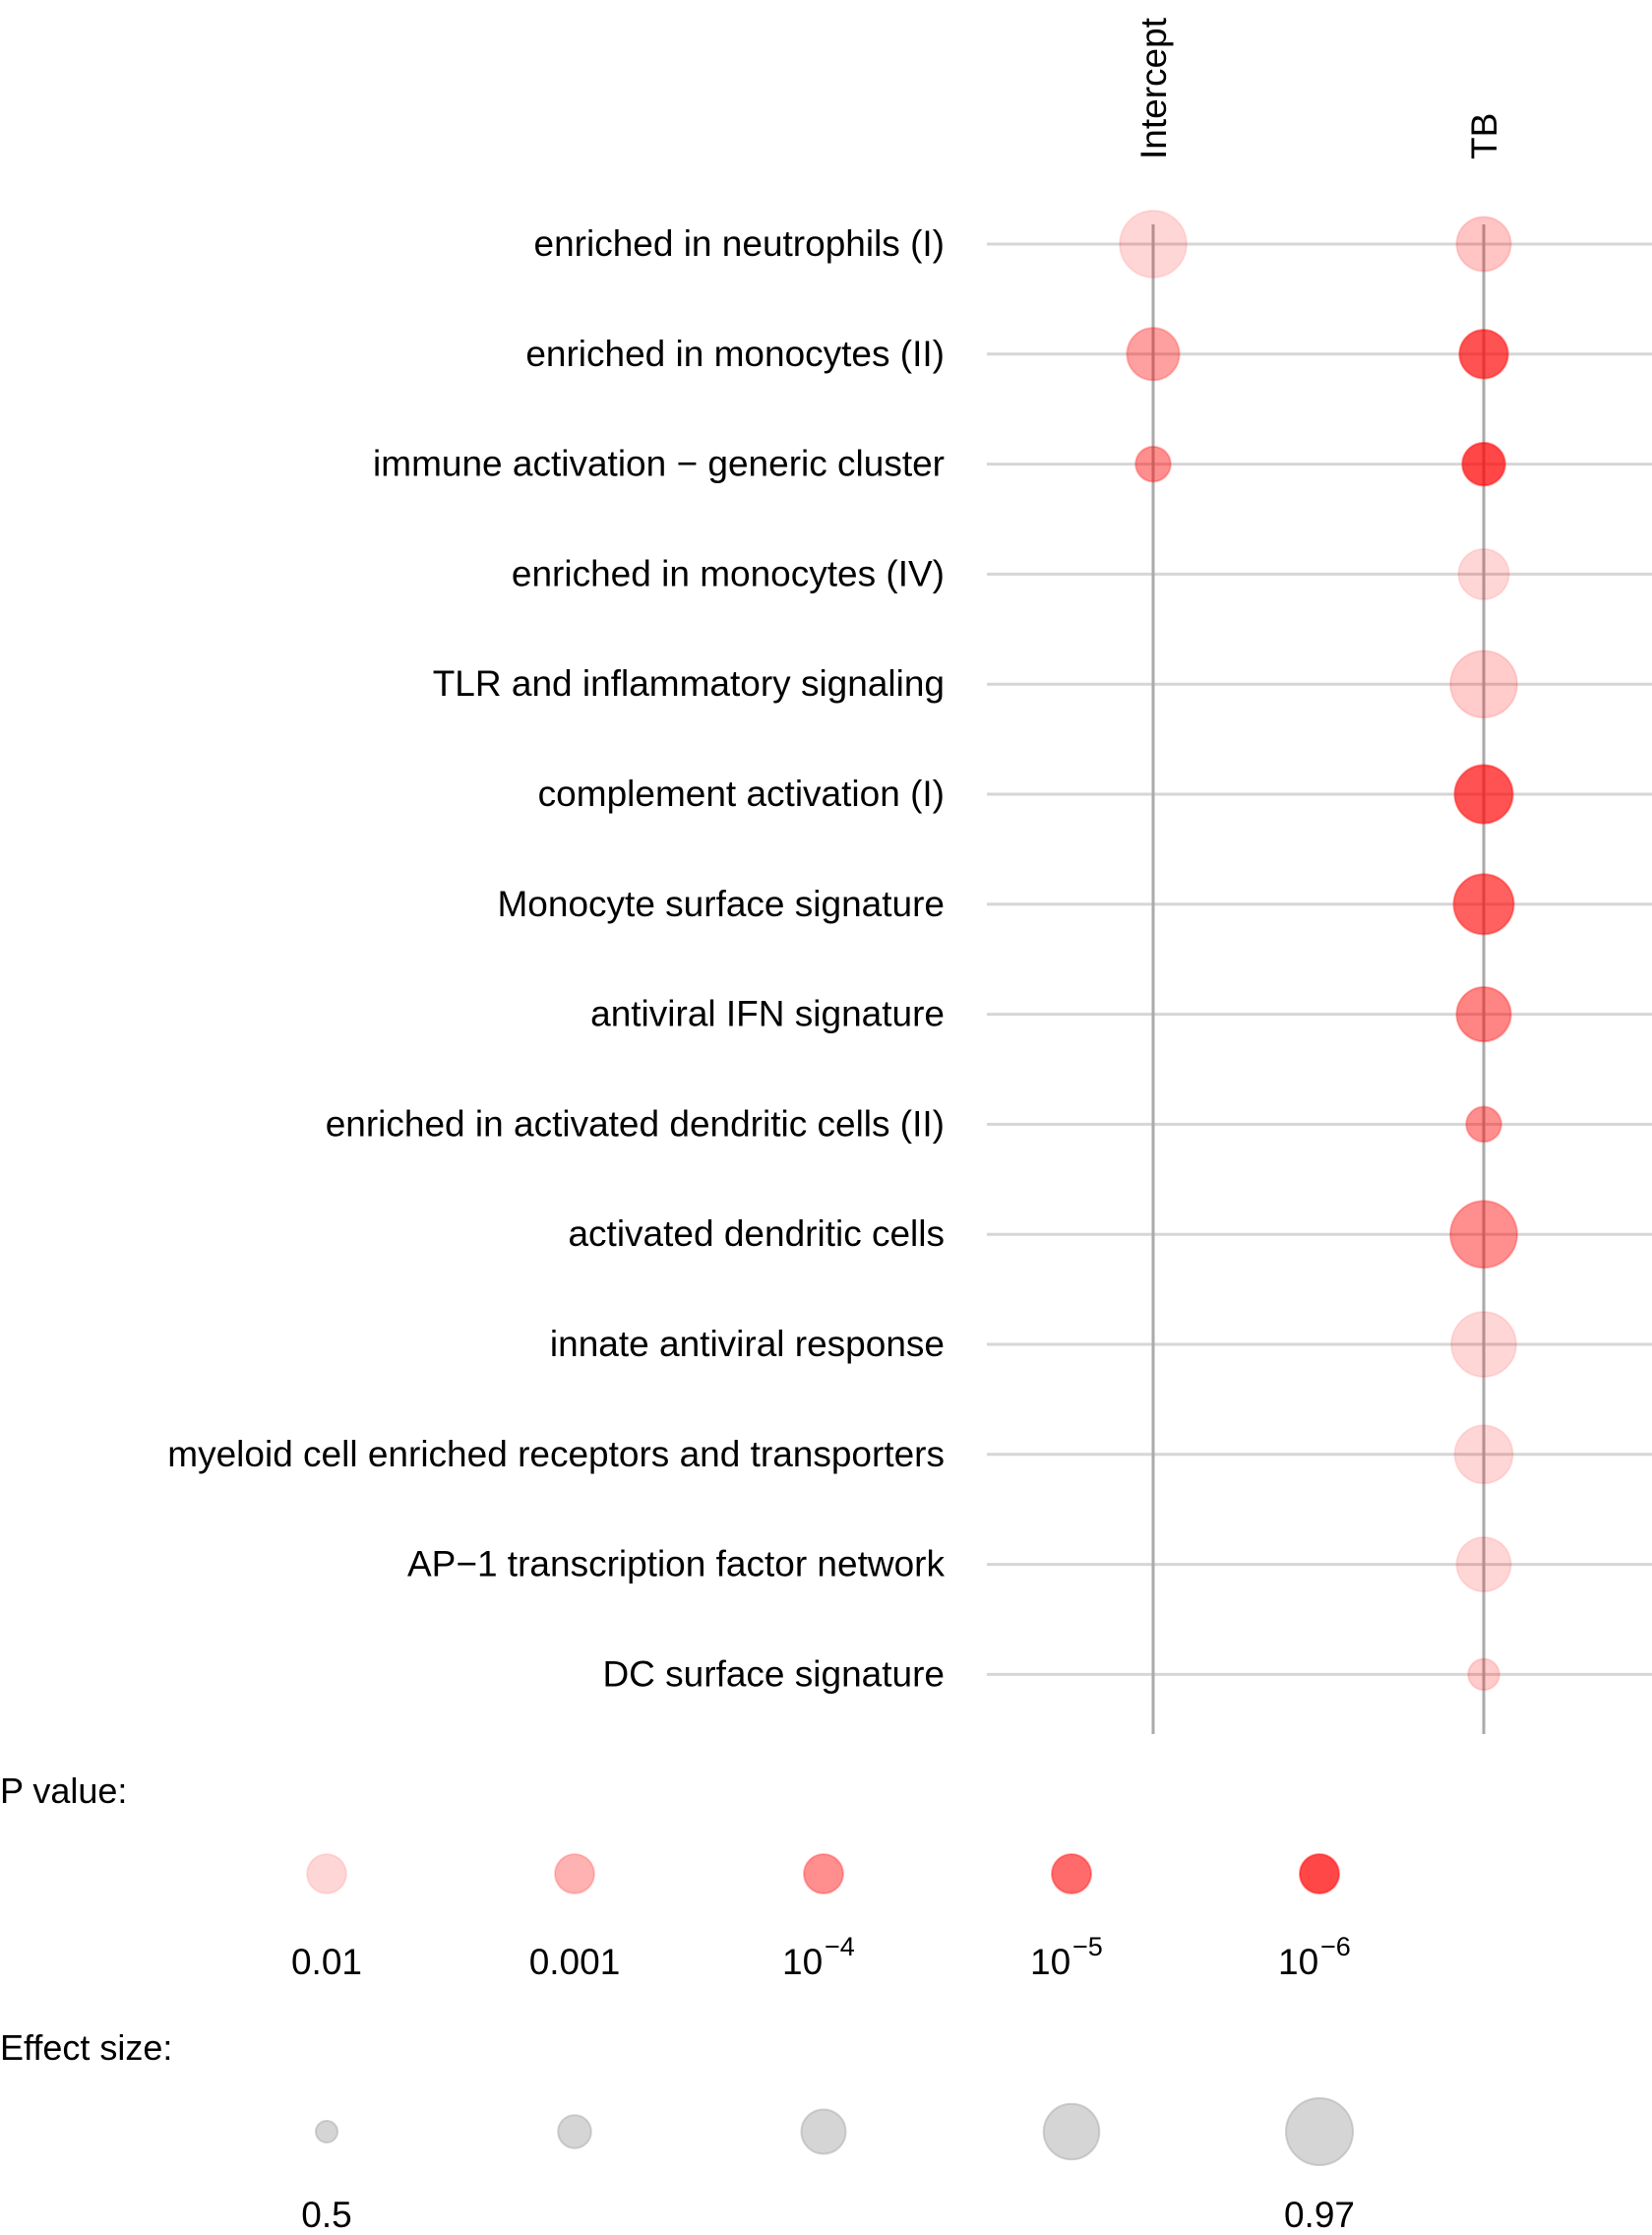  Describe the element at coordinates (773, 1673) in the screenshot. I see `row-label: DC surface signature` at that location.